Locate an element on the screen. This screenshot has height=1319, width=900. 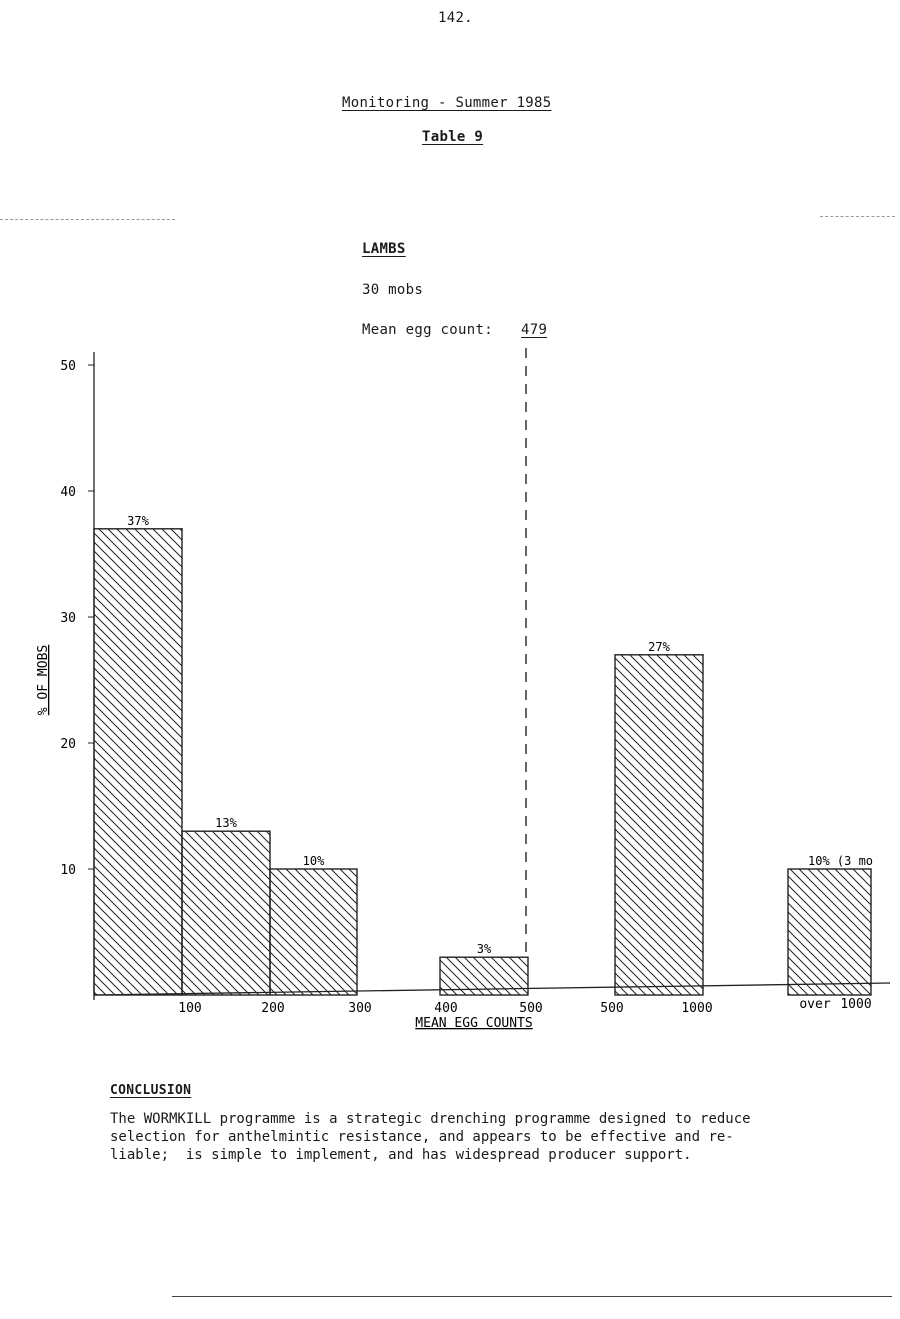
x-tick-label: 300 is located at coordinates (359, 1008).